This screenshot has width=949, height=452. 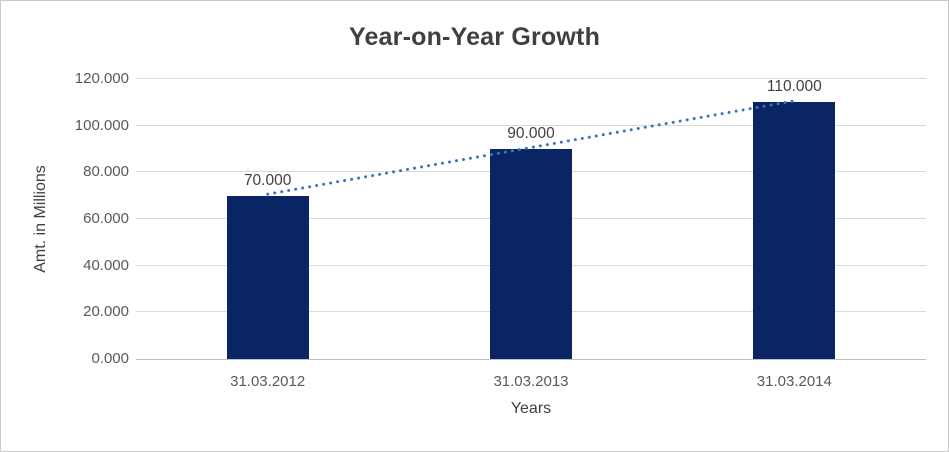 I want to click on x-axis-tick-label: 31.03.2014, so click(x=794, y=381).